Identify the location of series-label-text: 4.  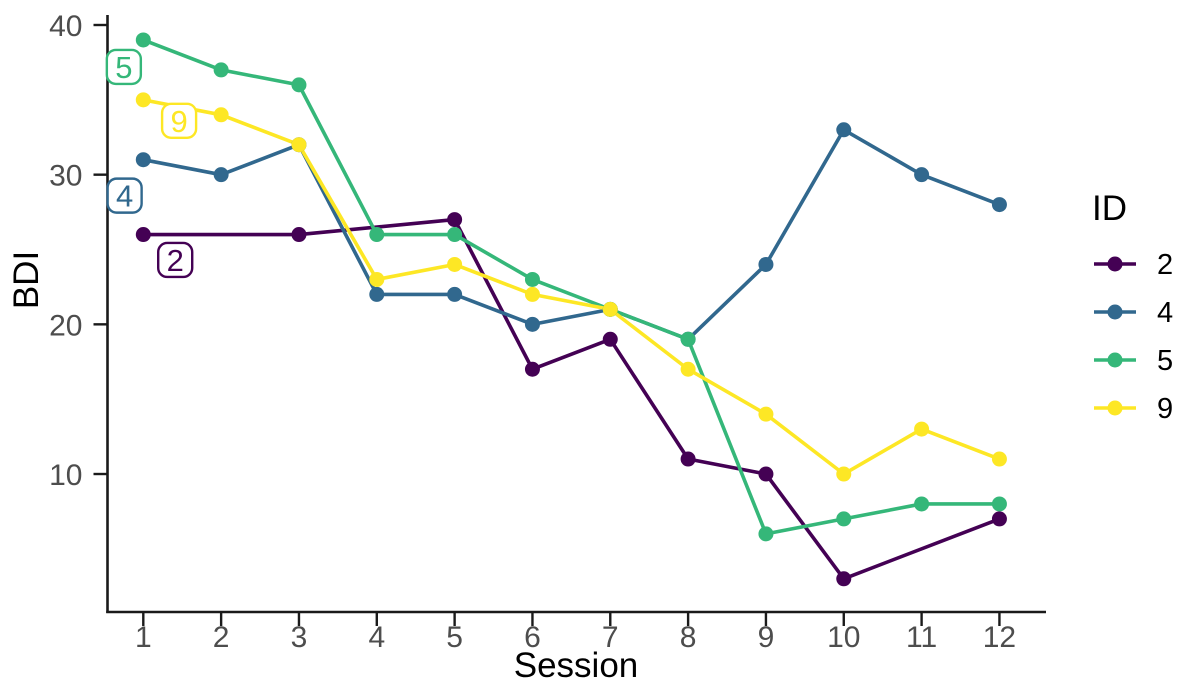
(124, 196).